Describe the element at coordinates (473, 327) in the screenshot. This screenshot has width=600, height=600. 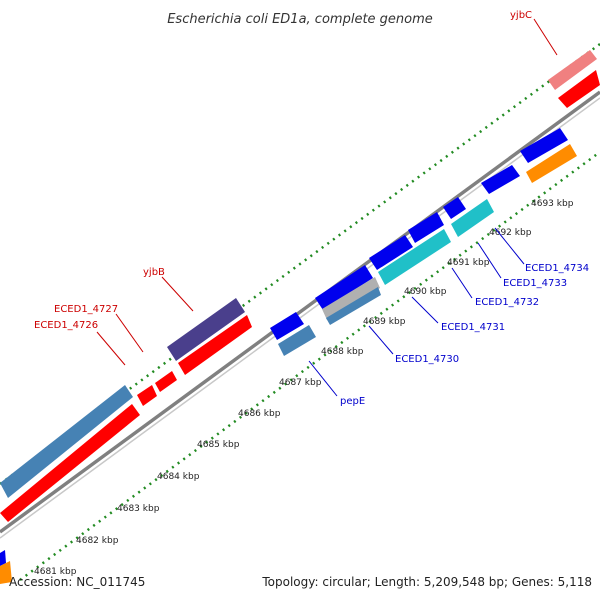
I see `gene-label-ECED1_4731: ECED1_4731` at that location.